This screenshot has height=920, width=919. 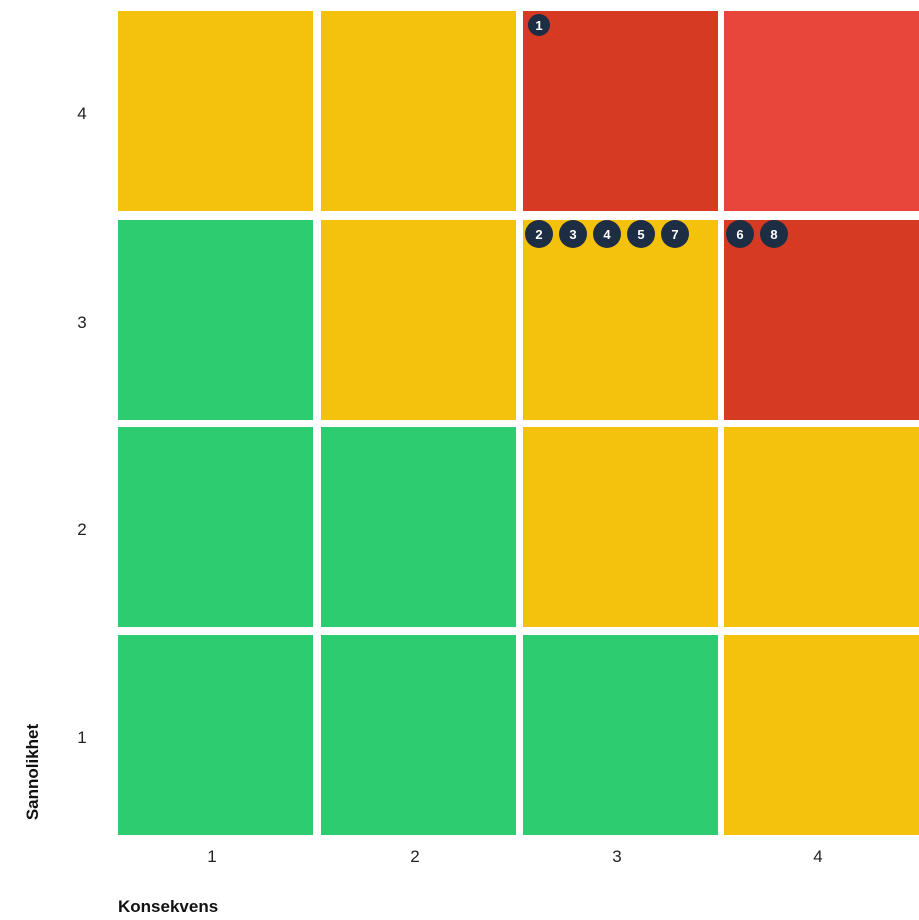 What do you see at coordinates (81, 529) in the screenshot?
I see `y-tick-label: 2` at bounding box center [81, 529].